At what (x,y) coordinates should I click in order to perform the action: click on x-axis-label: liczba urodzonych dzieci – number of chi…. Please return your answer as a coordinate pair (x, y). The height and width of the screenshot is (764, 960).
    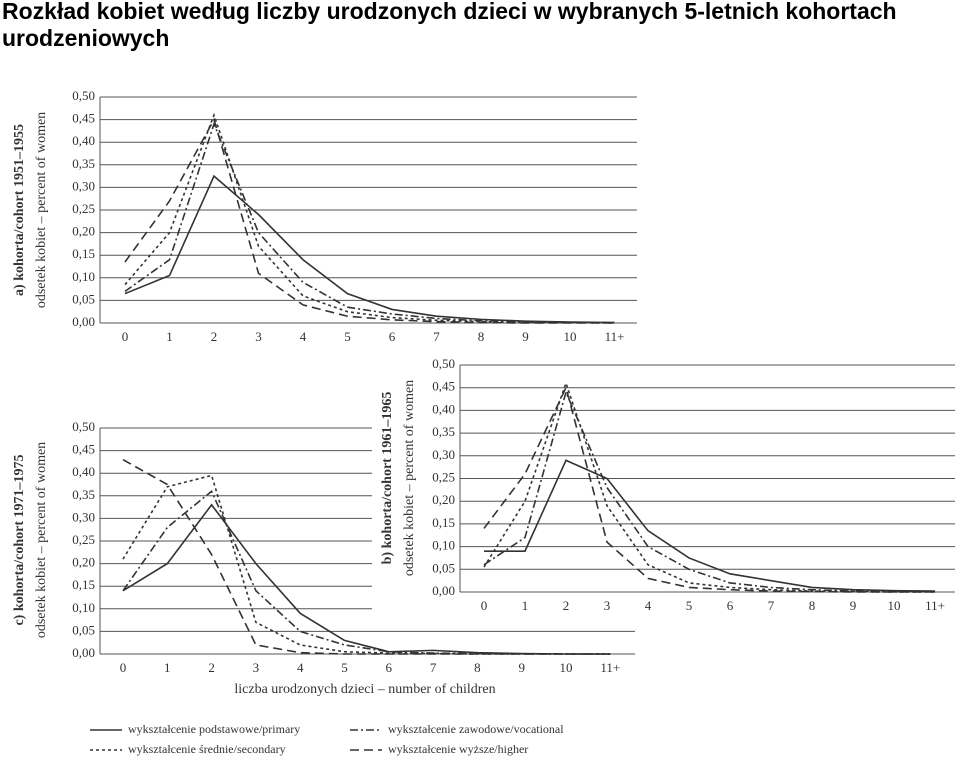
    Looking at the image, I should click on (364, 689).